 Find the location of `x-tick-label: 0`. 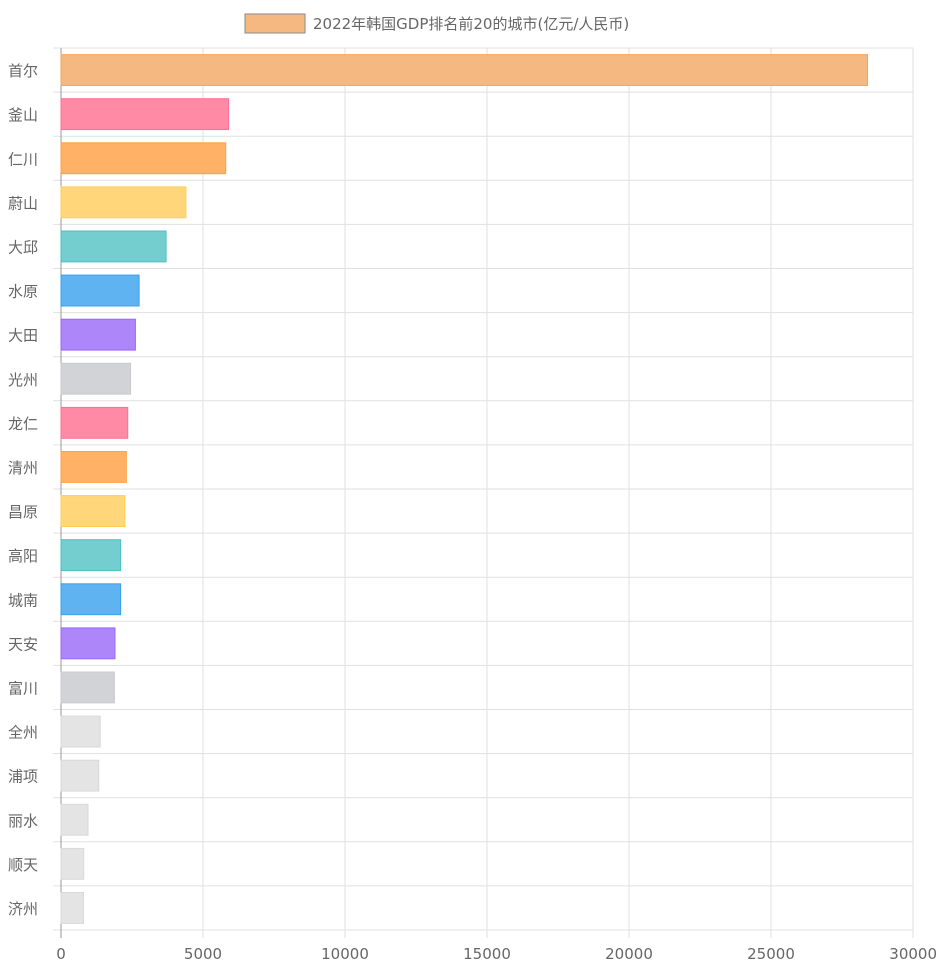

x-tick-label: 0 is located at coordinates (61, 954).